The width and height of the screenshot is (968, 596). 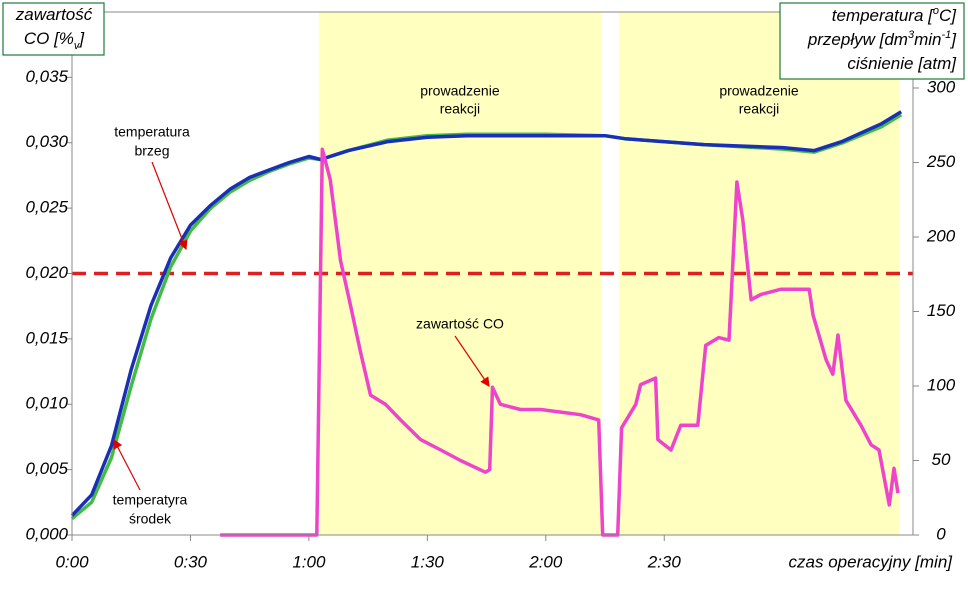 I want to click on axis-title-part: C], so click(x=948, y=15).